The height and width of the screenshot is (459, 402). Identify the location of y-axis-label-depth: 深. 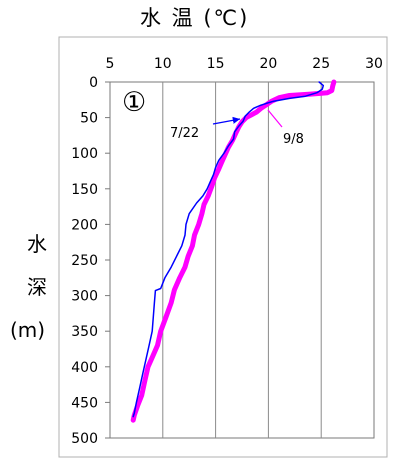
(37, 287).